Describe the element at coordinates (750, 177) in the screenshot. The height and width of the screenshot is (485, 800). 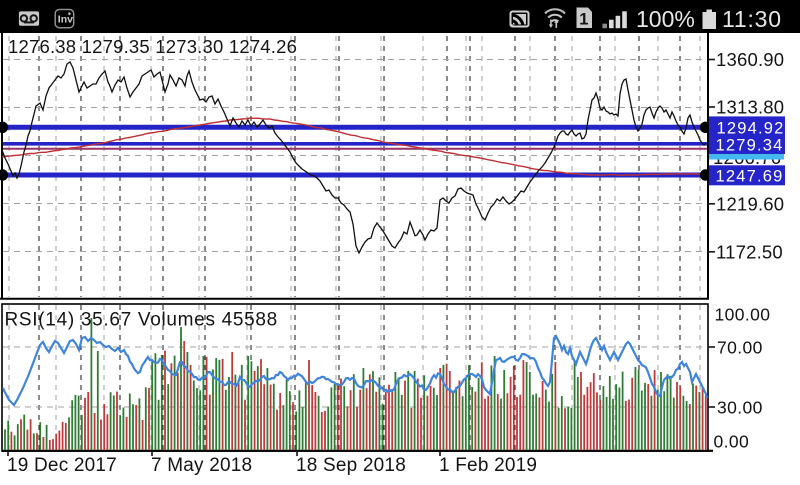
I see `svg-text: 1247.69` at that location.